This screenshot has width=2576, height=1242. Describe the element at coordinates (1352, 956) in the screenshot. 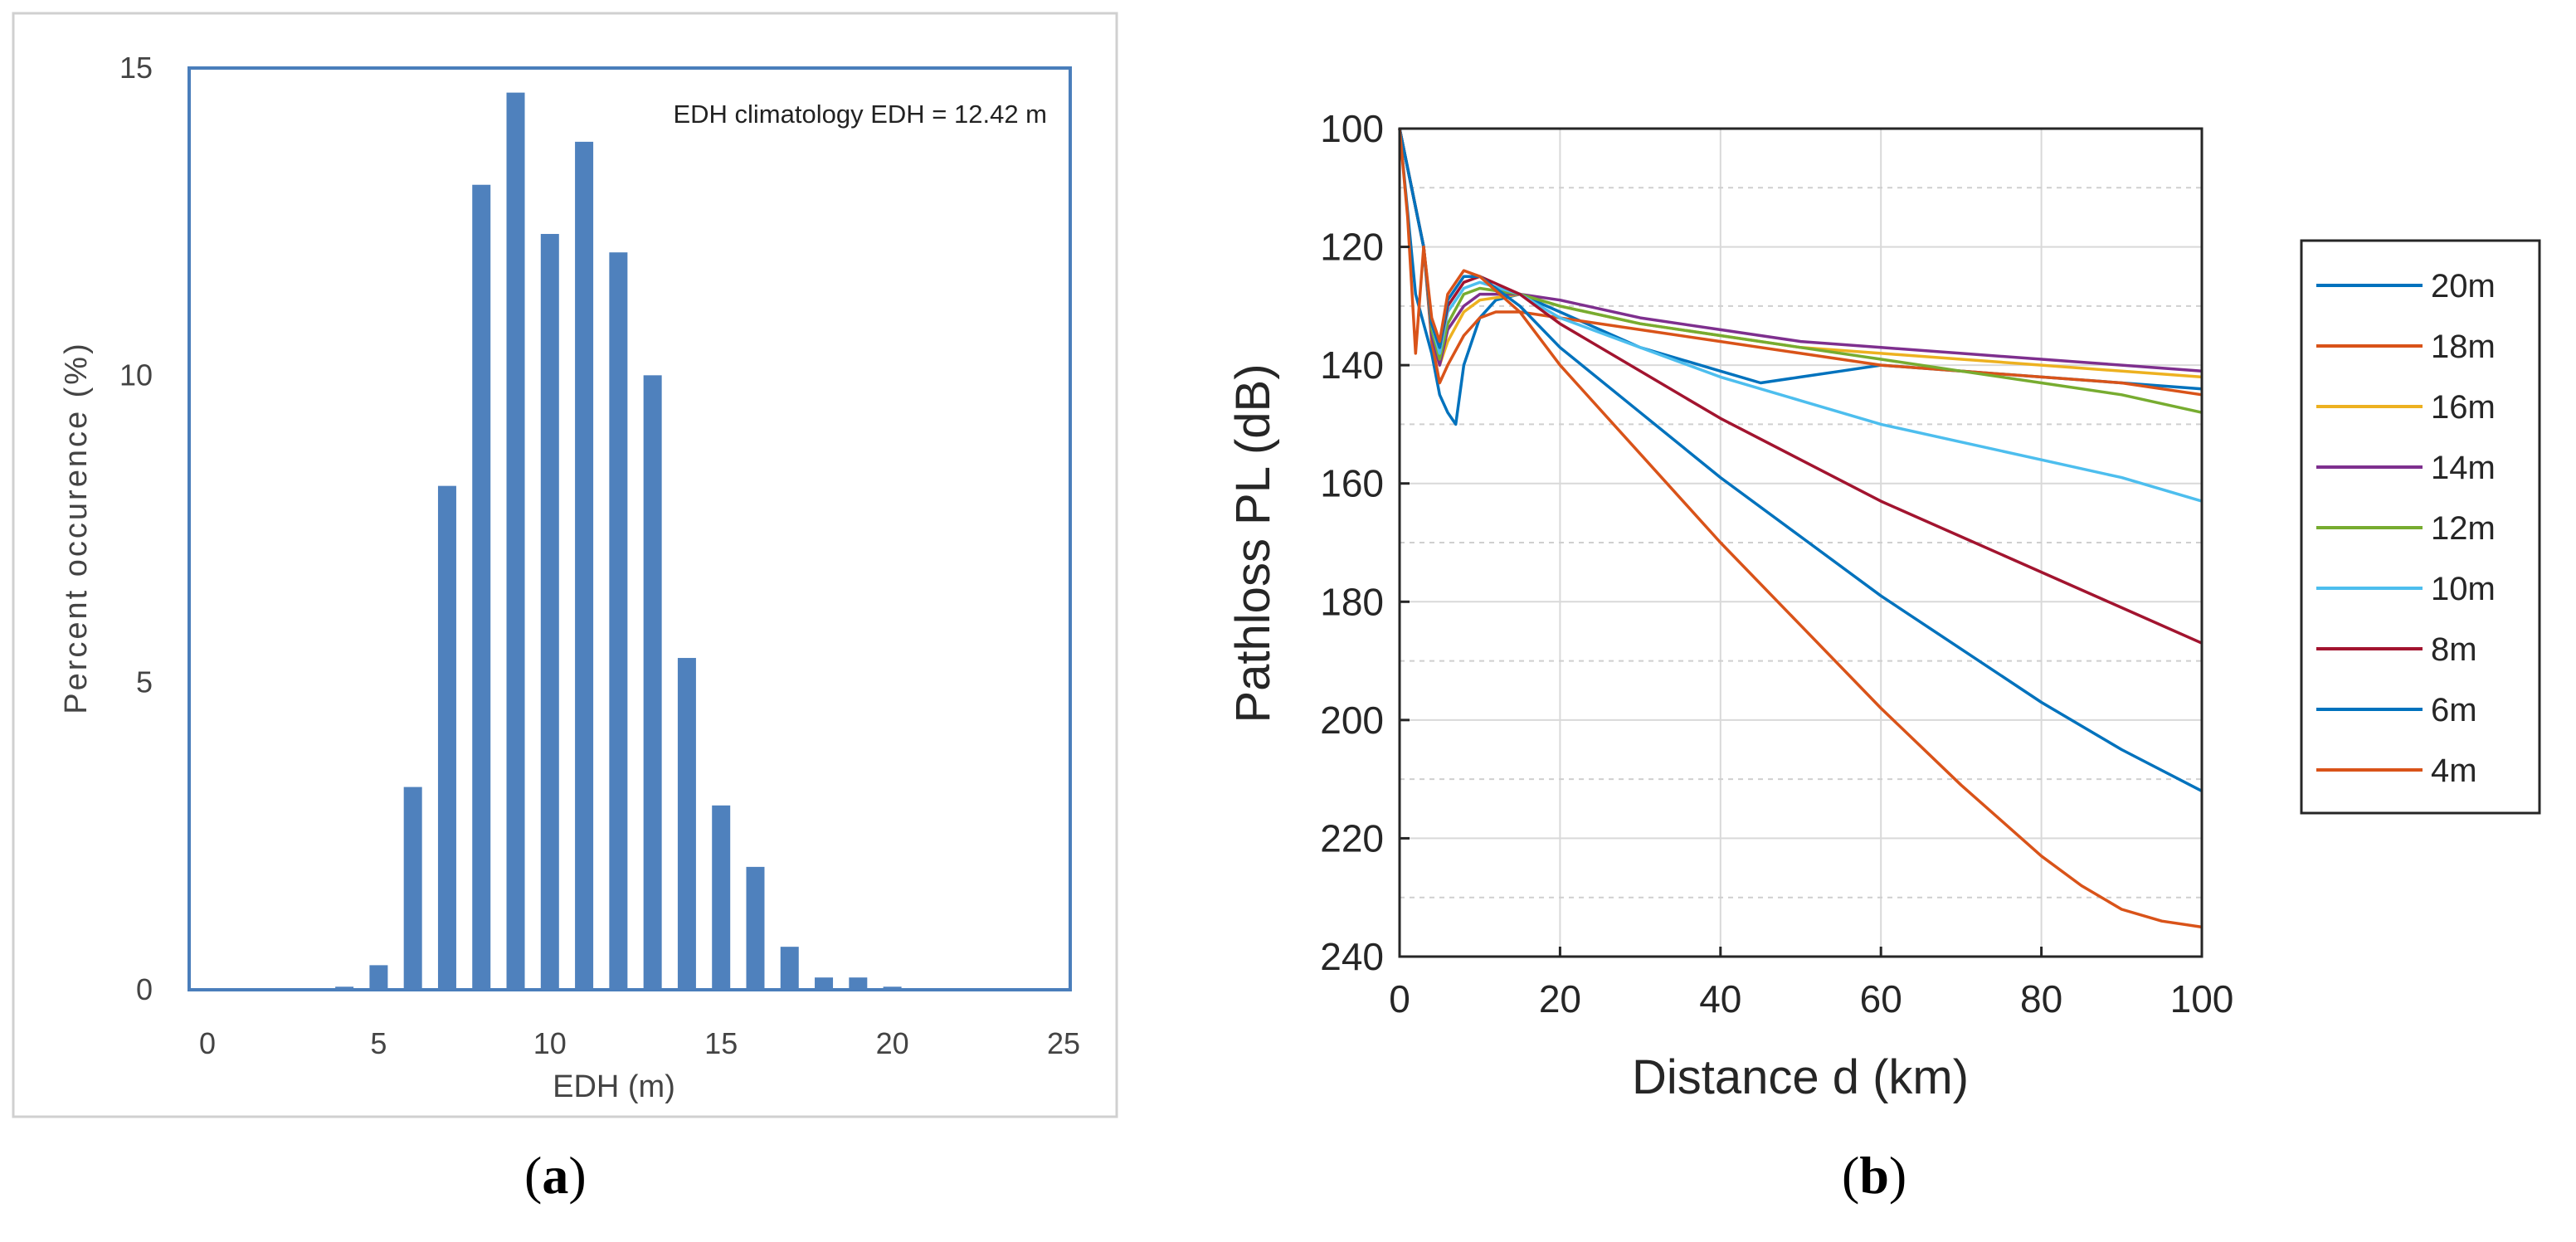

I see `chart-b-y-tick-label: 240` at that location.